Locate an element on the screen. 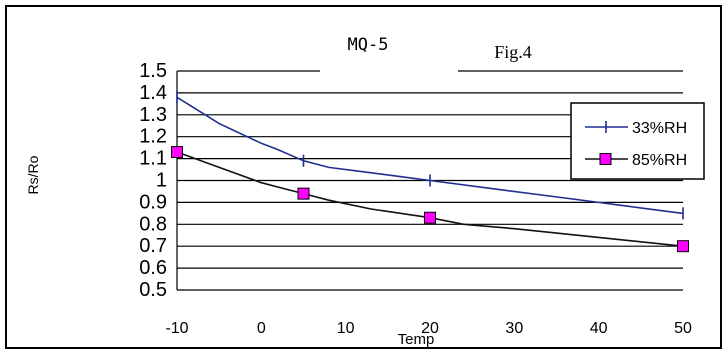  x-tick-label: 10 is located at coordinates (346, 328).